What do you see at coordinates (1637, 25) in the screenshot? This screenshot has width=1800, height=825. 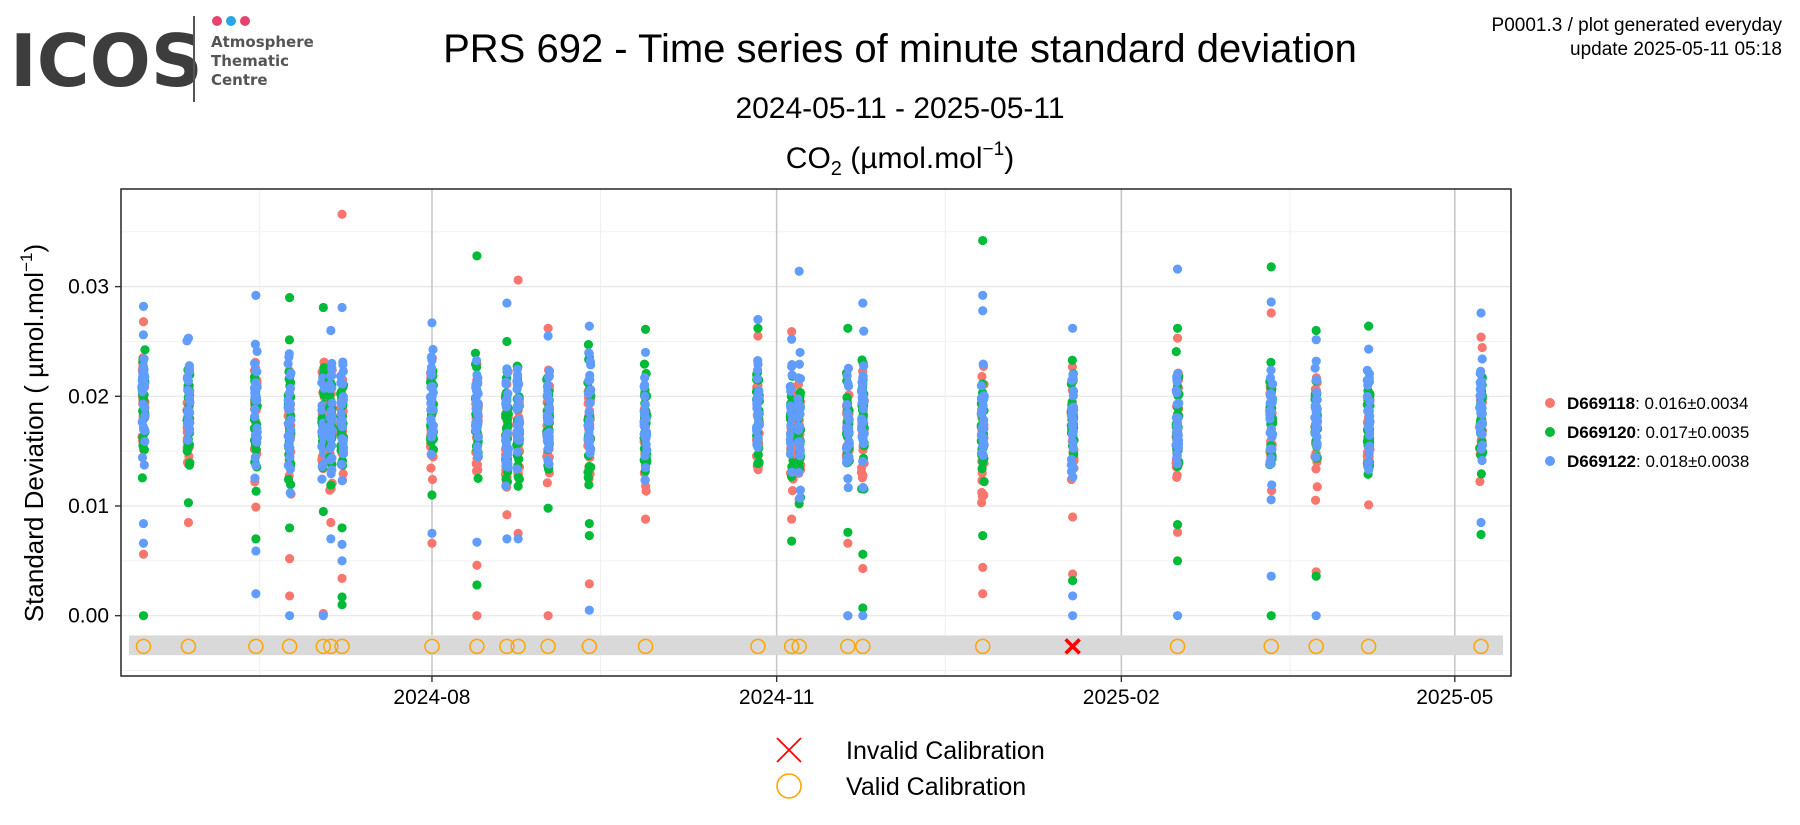 I see `plot-code: P0001.3 / plot generated everyday` at bounding box center [1637, 25].